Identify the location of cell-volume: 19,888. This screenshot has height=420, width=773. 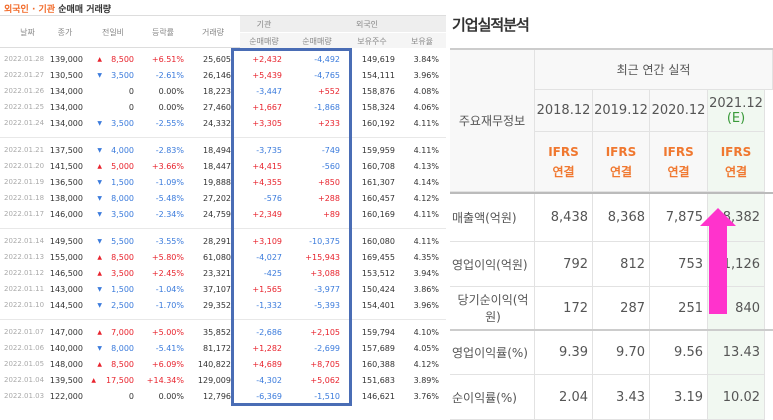
(217, 182).